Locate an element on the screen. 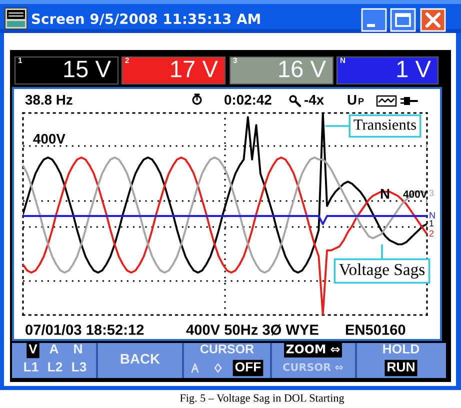  text: BACK is located at coordinates (140, 359).